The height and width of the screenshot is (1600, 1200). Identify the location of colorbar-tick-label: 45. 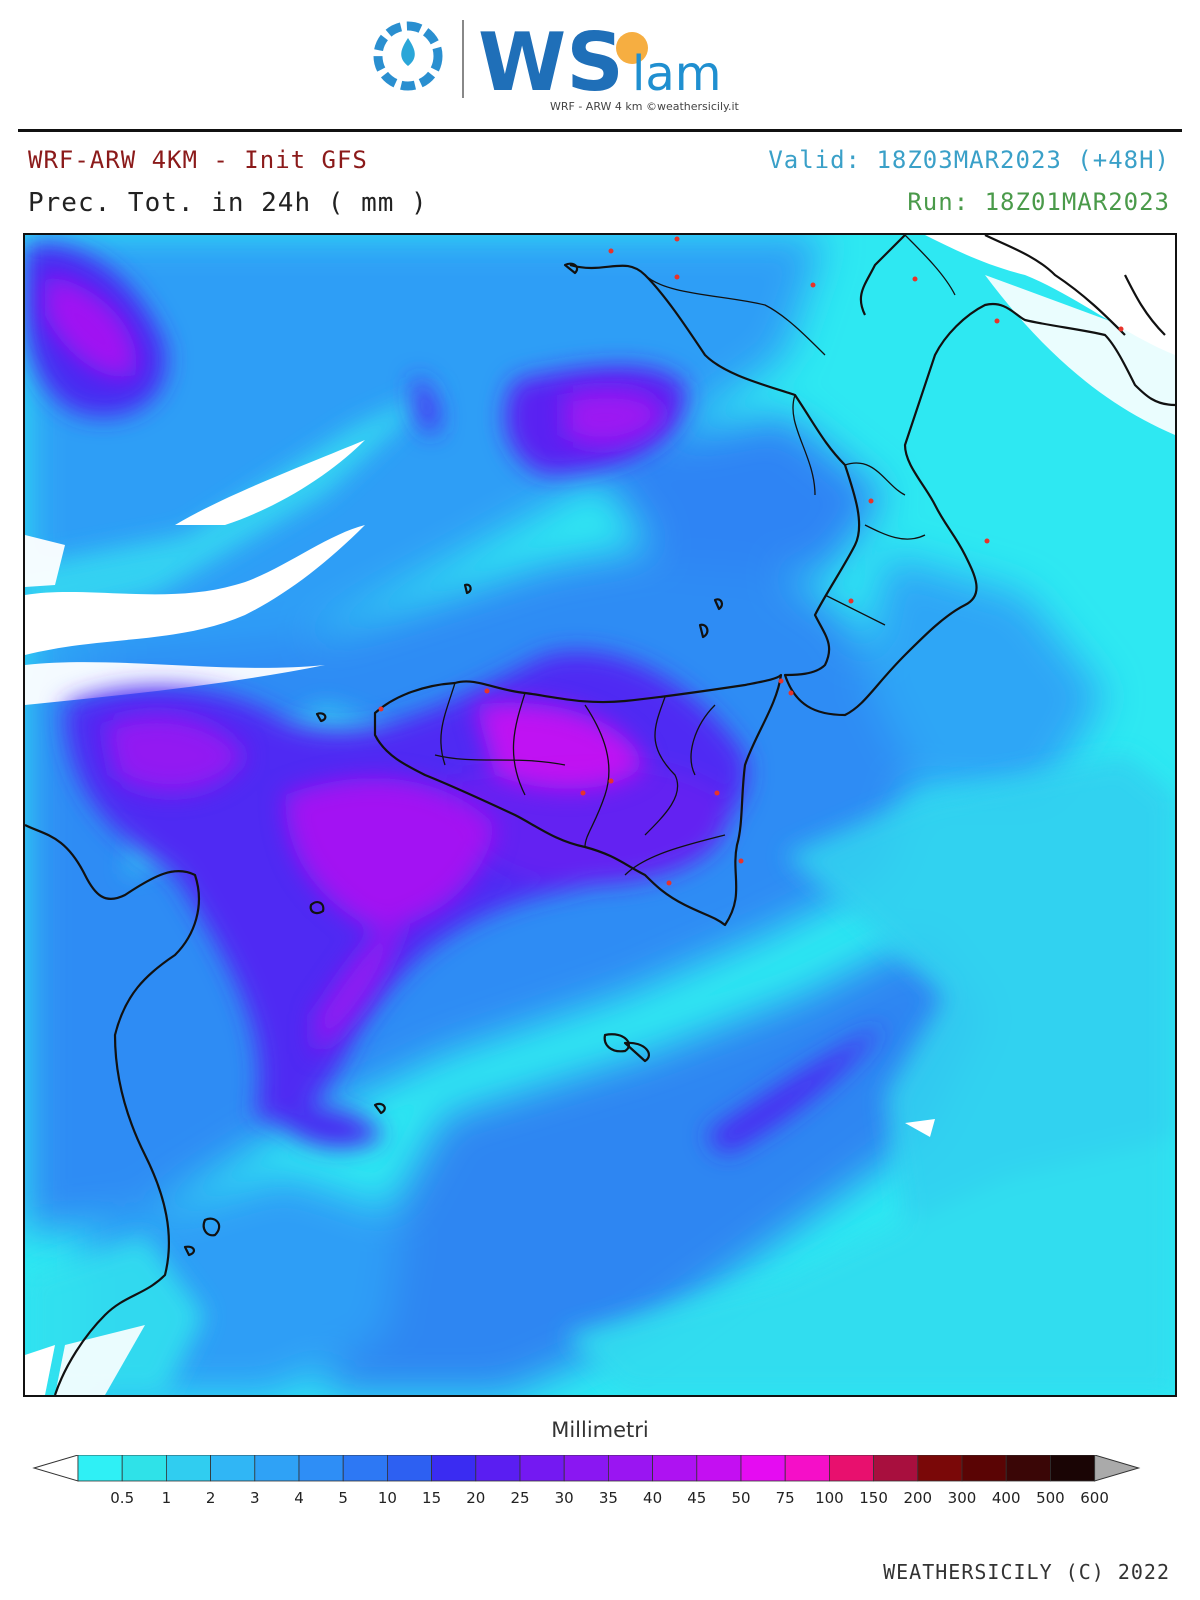
(696, 1498).